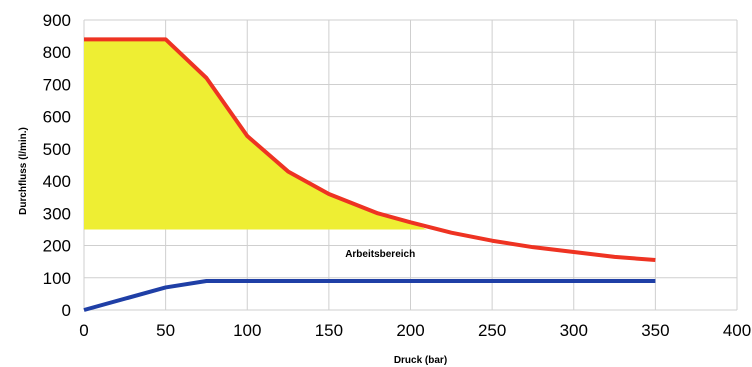  What do you see at coordinates (410, 330) in the screenshot?
I see `x-tick-label-4: 200` at bounding box center [410, 330].